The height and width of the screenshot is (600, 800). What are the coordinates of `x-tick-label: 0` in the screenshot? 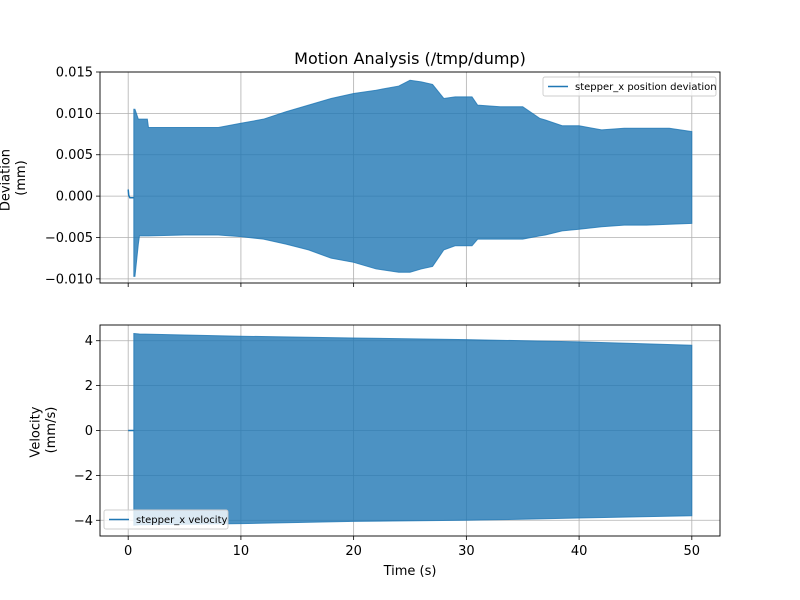 It's located at (128, 551).